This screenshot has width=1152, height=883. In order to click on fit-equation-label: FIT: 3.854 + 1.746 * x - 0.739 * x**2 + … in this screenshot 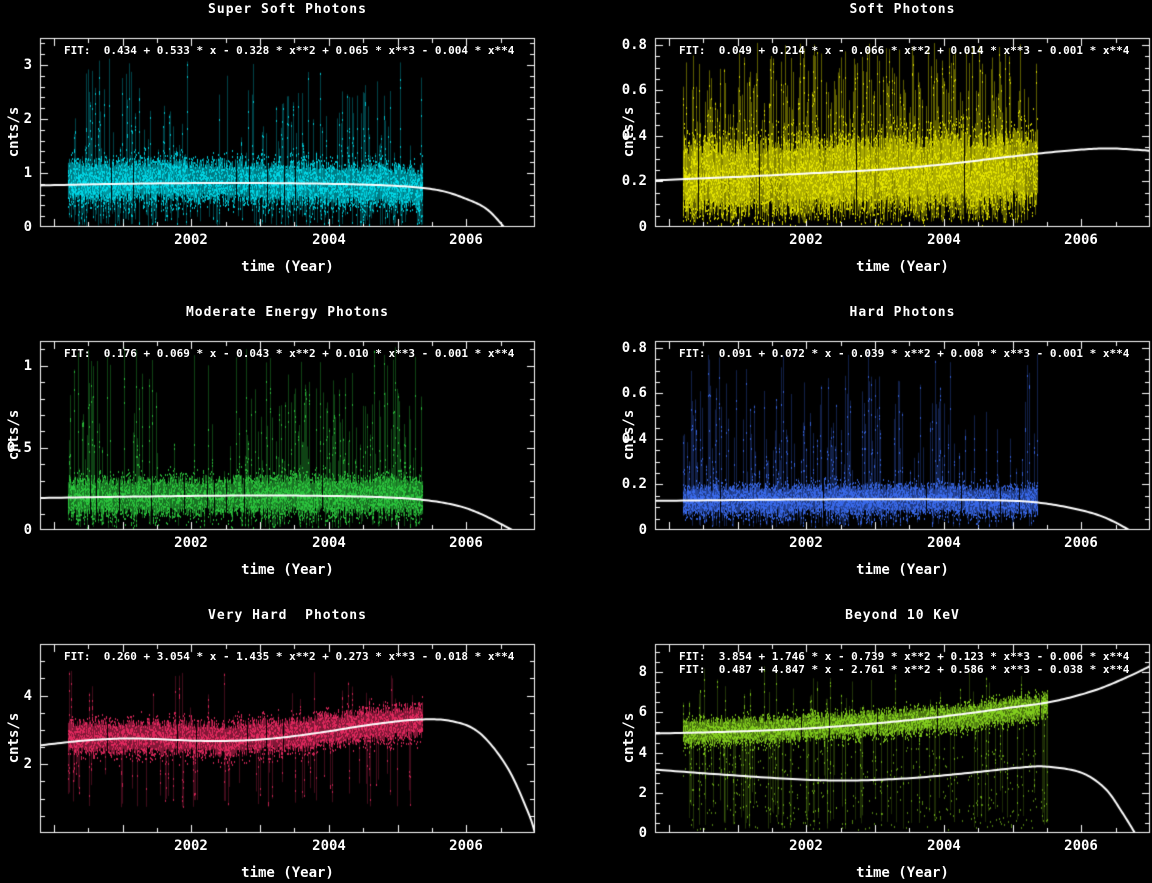, I will do `click(904, 656)`.